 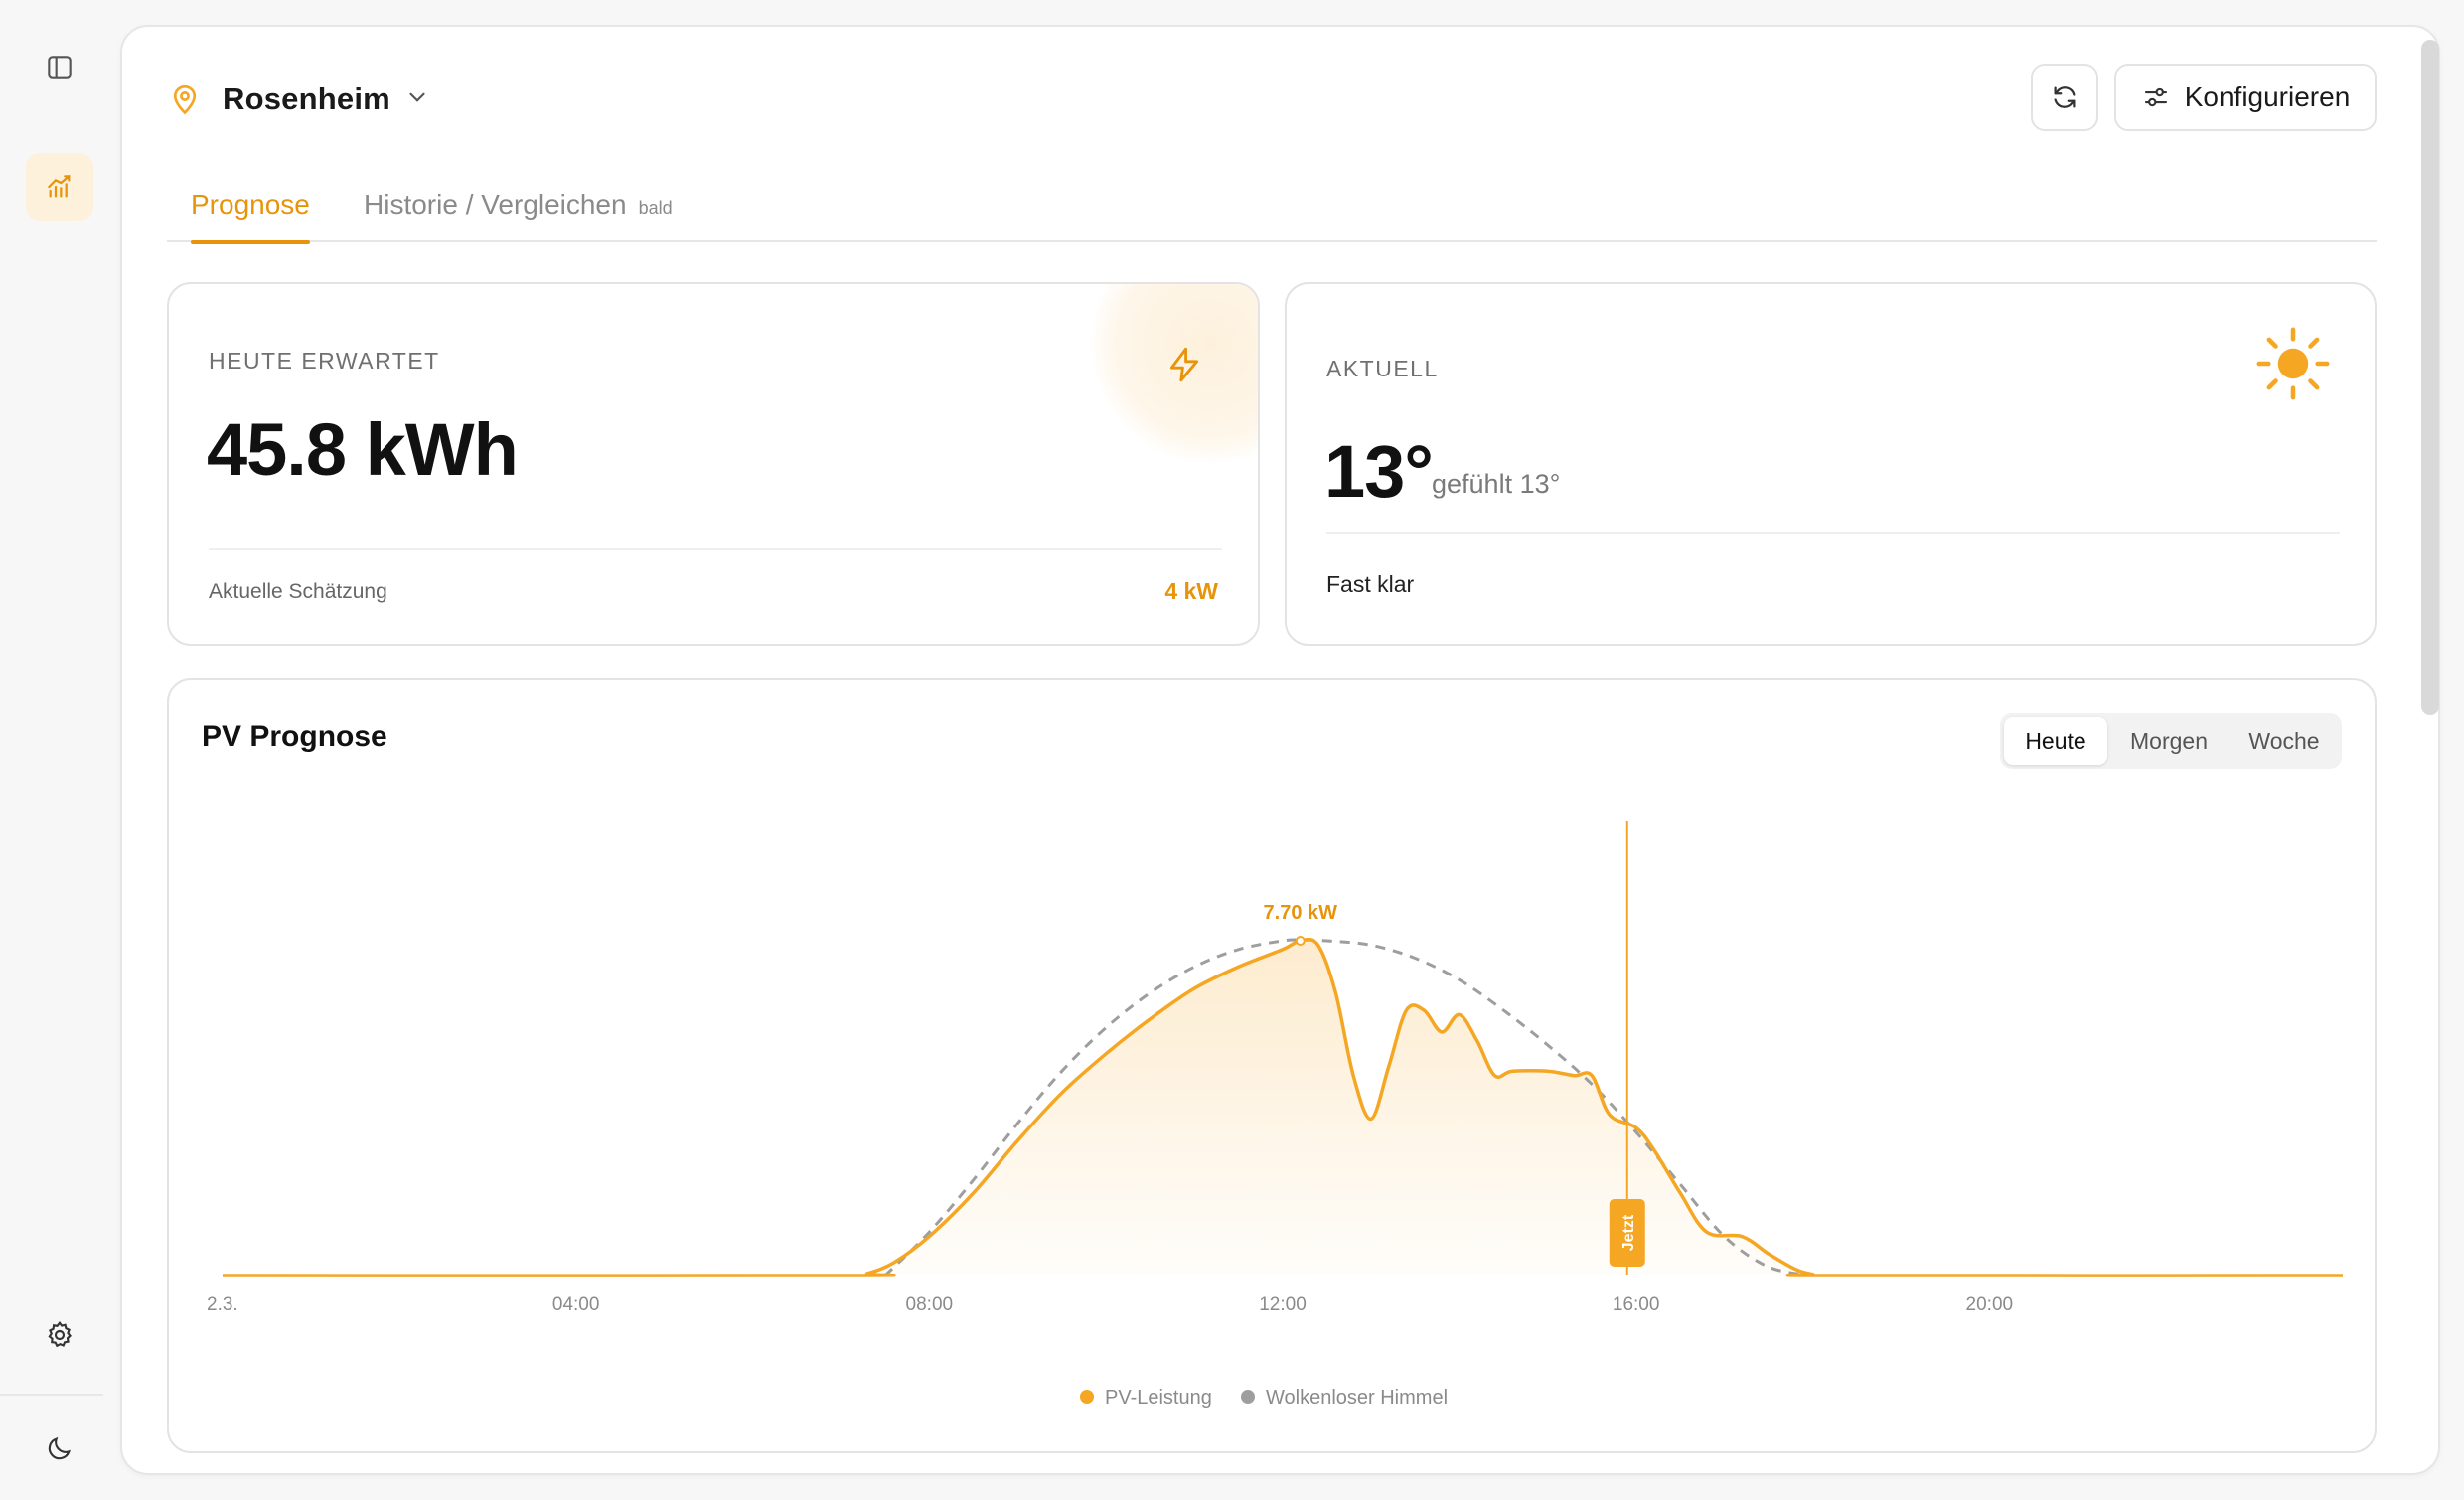 What do you see at coordinates (1184, 364) in the screenshot?
I see `lightning-icon` at bounding box center [1184, 364].